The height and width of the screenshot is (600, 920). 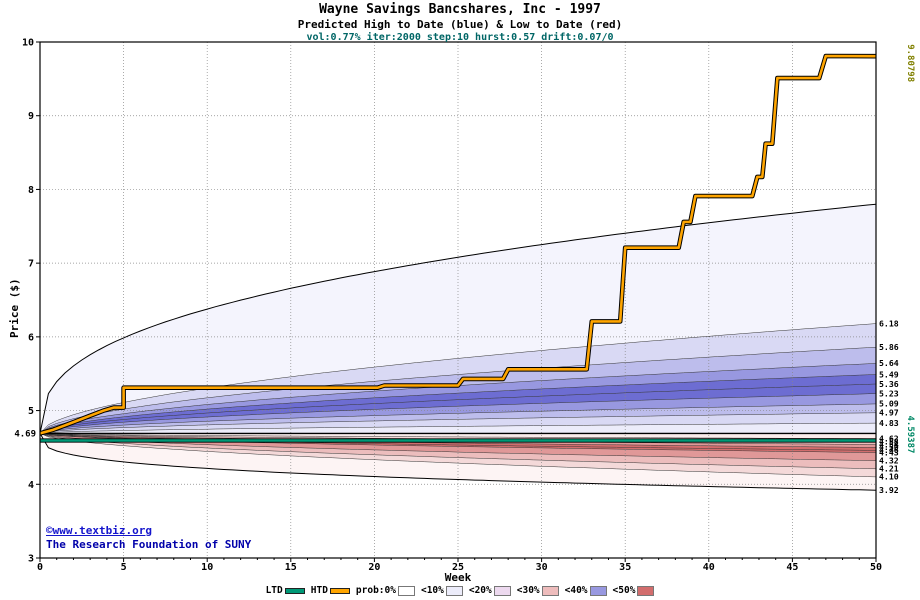 What do you see at coordinates (207, 567) in the screenshot?
I see `x-tick-label: 10` at bounding box center [207, 567].